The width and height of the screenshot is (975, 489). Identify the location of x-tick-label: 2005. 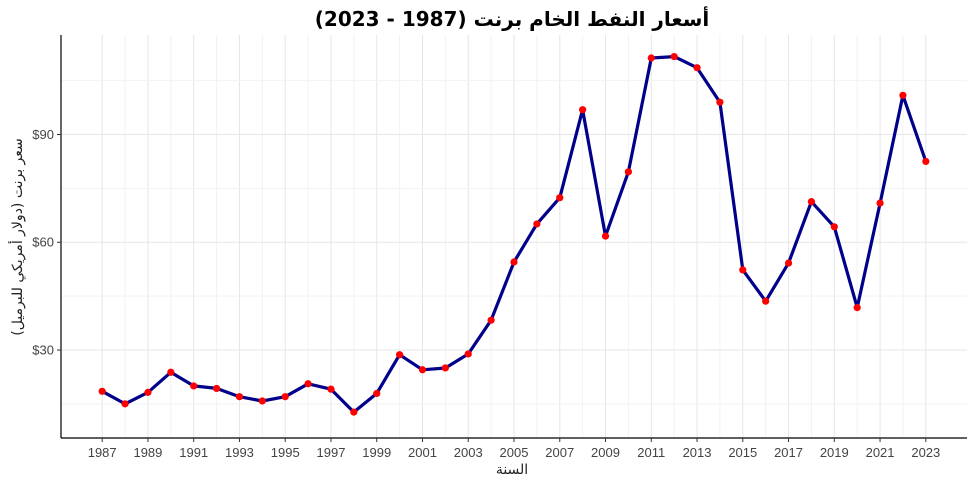
(514, 452).